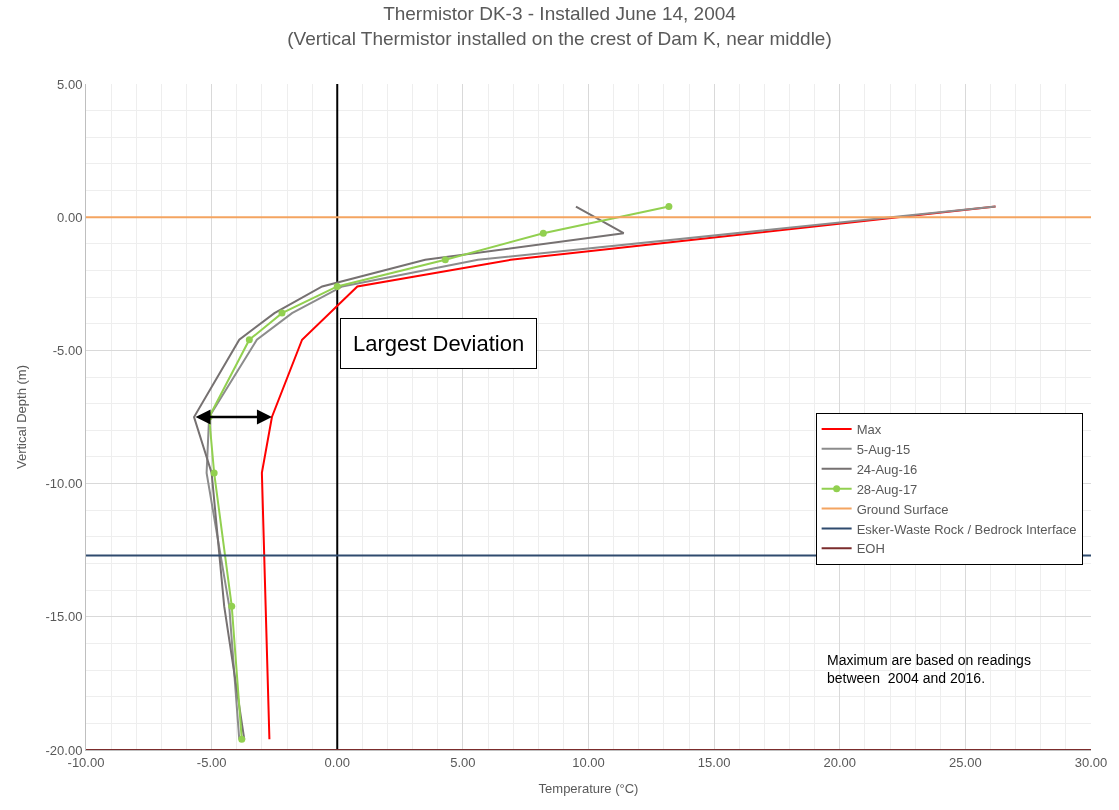  I want to click on annotation: Maximum are based on readings between 2004 and 2016., so click(929, 669).